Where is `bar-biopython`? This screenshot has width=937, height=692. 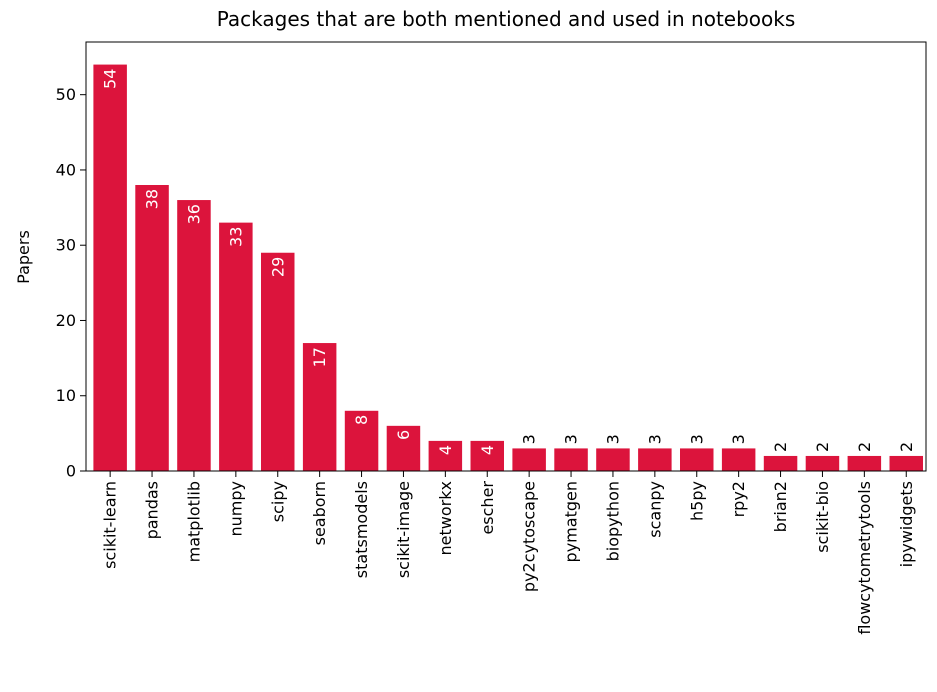 bar-biopython is located at coordinates (613, 459).